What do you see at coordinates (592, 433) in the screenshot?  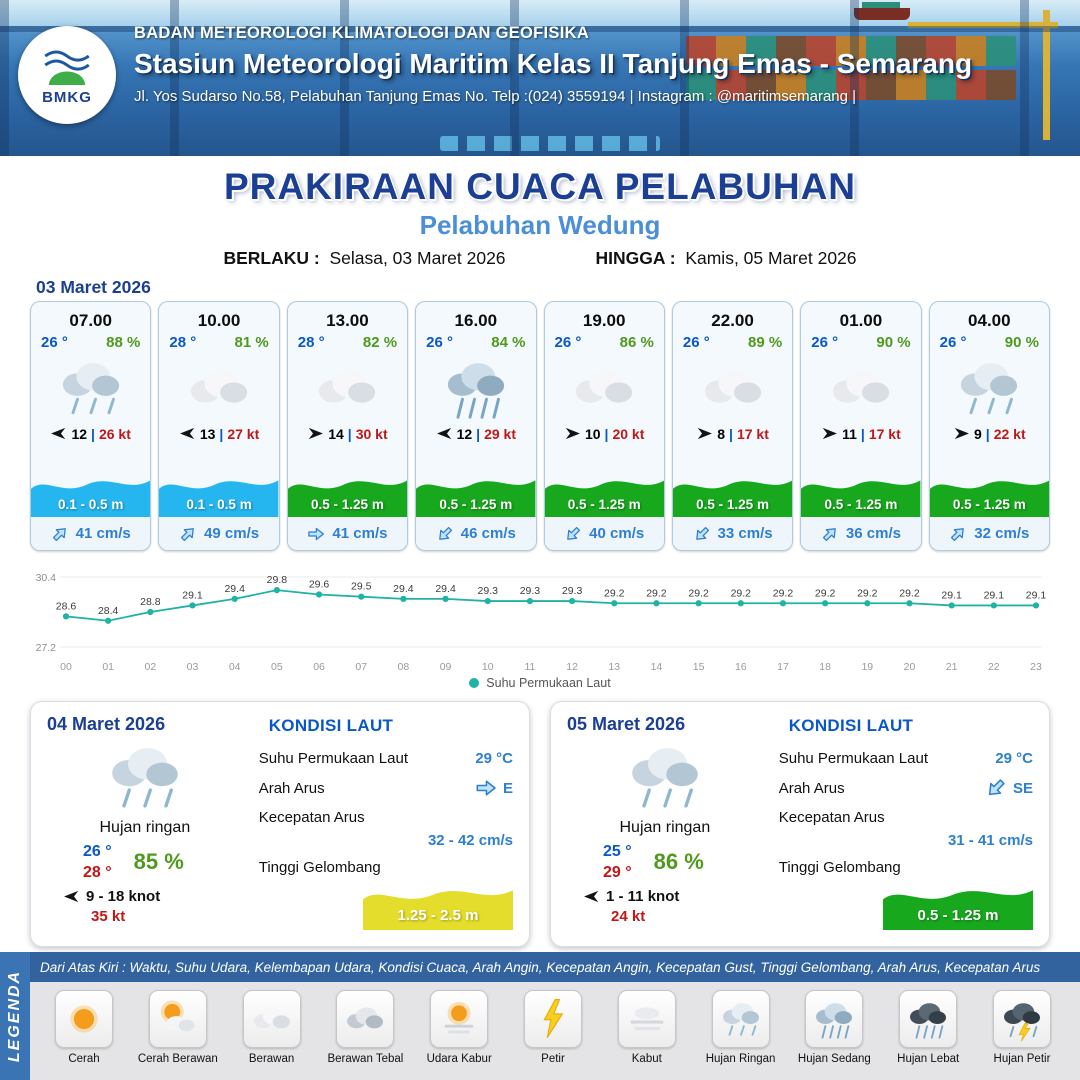 I see `wind-speed: 10` at bounding box center [592, 433].